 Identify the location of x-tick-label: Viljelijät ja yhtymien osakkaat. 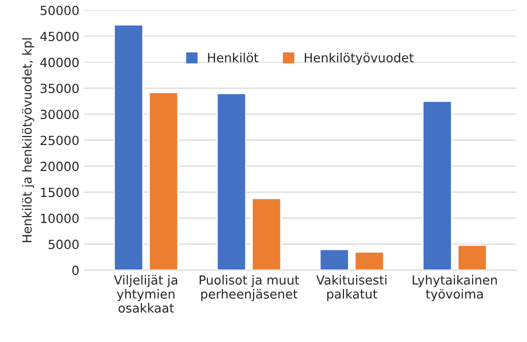
(146, 294).